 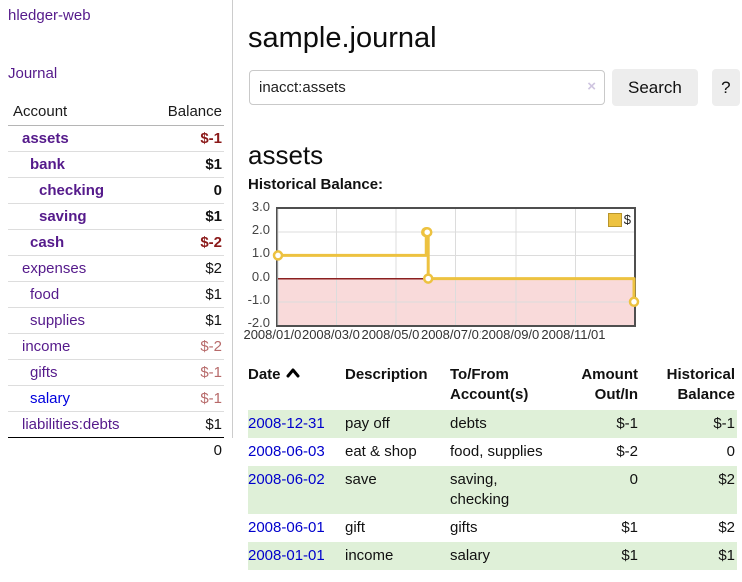 What do you see at coordinates (71, 424) in the screenshot?
I see `account-link-liabilities-debts: liabilities:debts` at bounding box center [71, 424].